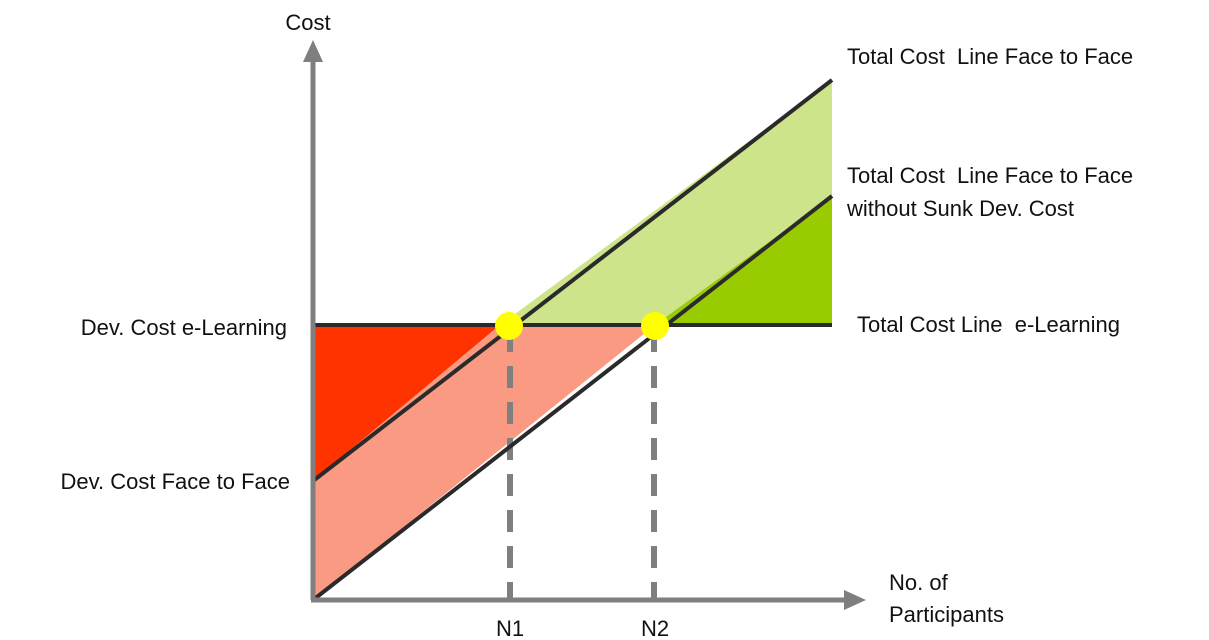  Describe the element at coordinates (919, 582) in the screenshot. I see `x-axis-title-line1: No. of` at that location.